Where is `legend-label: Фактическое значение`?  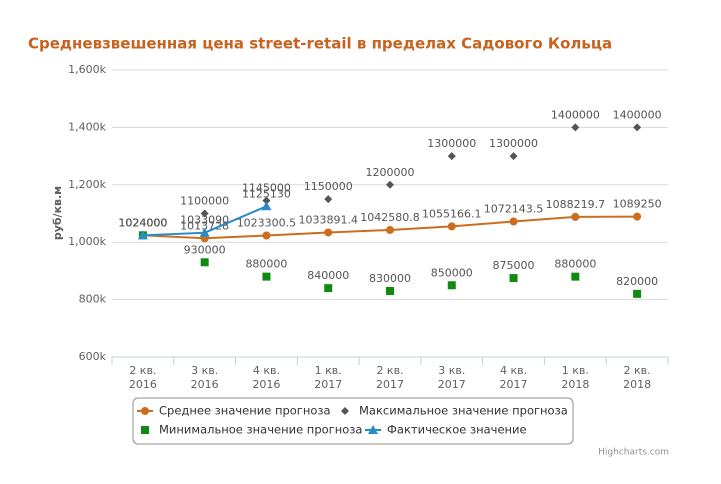 legend-label: Фактическое значение is located at coordinates (457, 430).